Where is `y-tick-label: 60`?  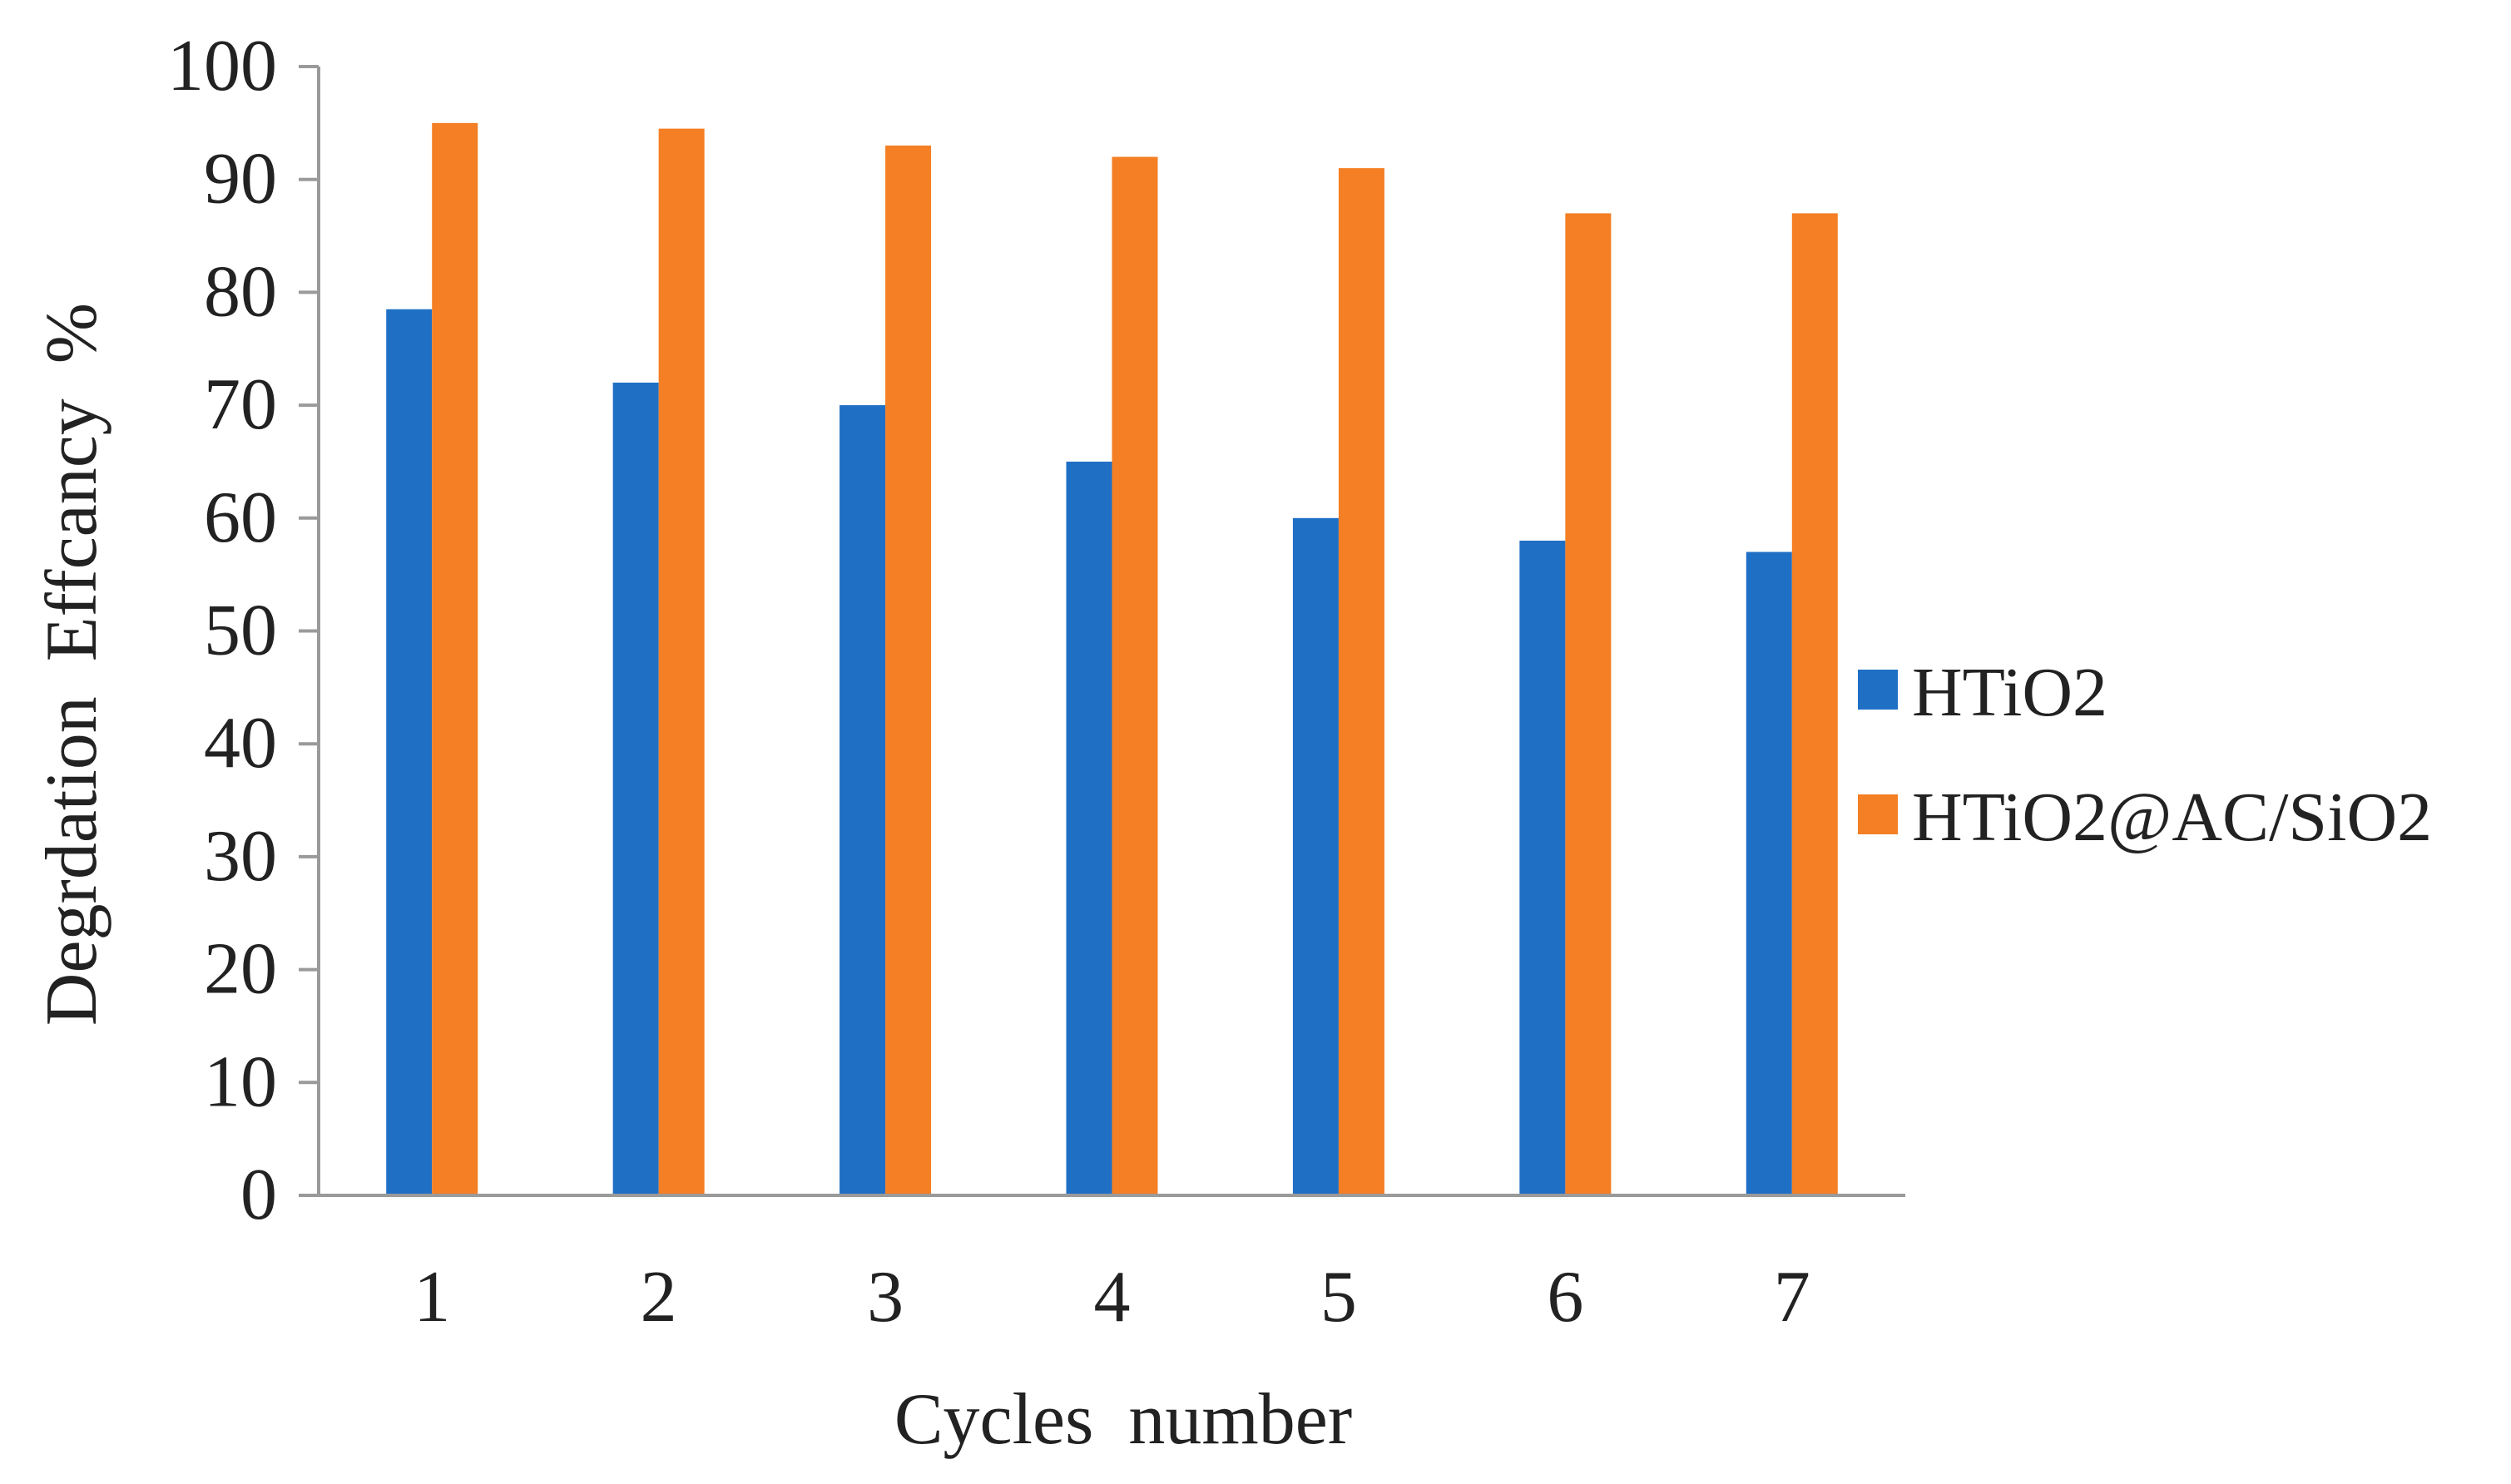
y-tick-label: 60 is located at coordinates (240, 517).